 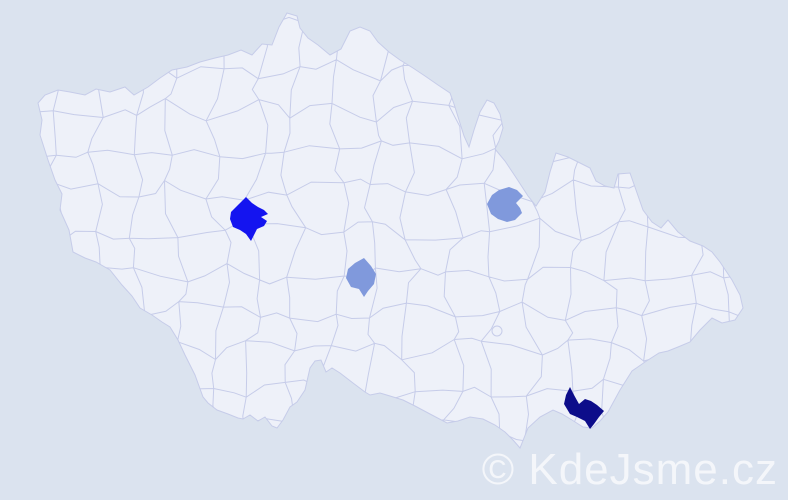 I want to click on district-highlight-southeast, so click(x=584, y=408).